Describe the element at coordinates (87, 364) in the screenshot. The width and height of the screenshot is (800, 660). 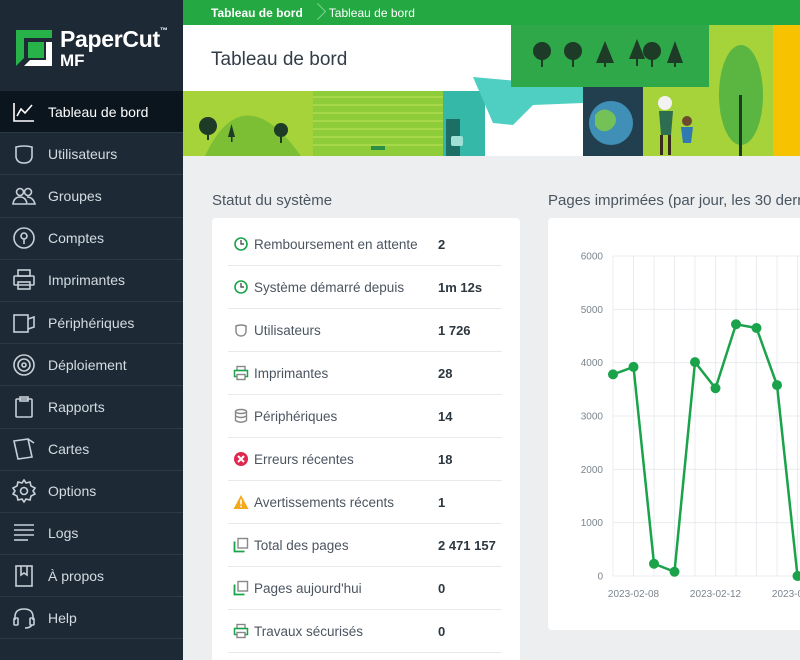
I see `sidebar-item-label: Déploiement` at that location.